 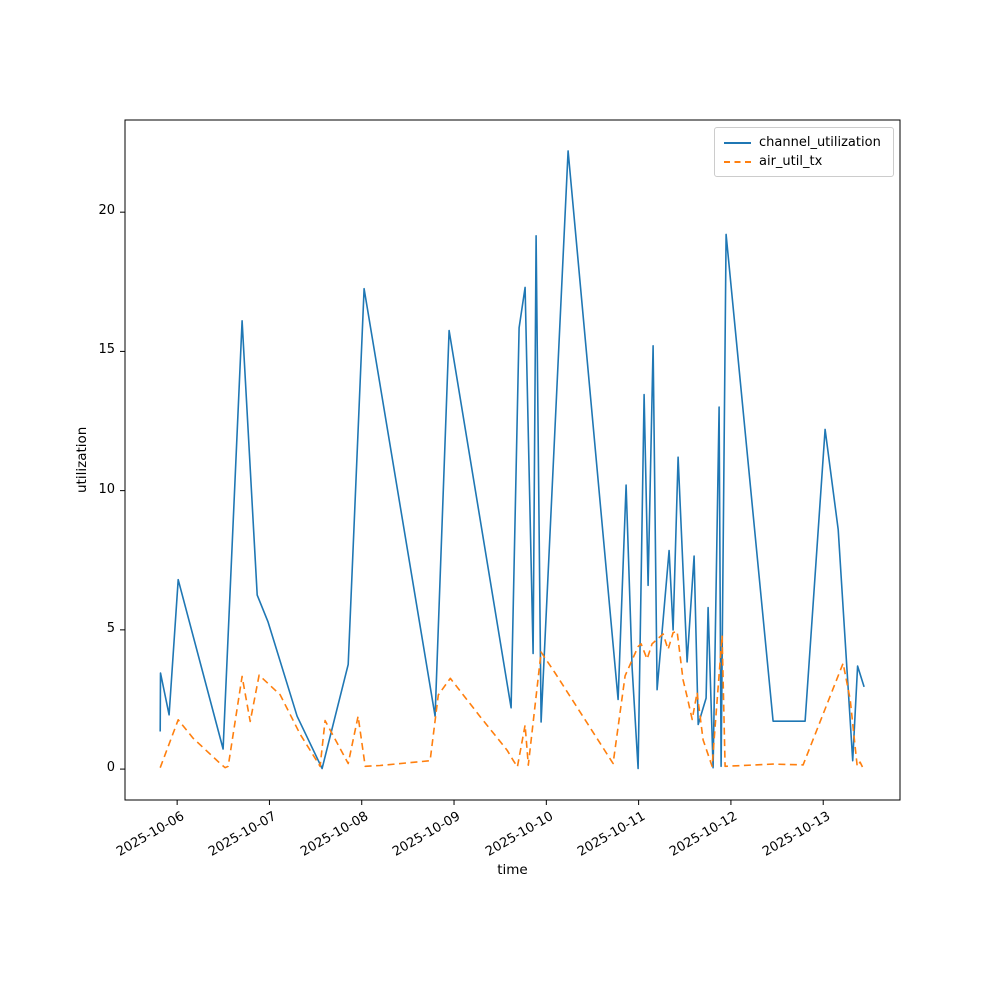 What do you see at coordinates (512, 870) in the screenshot?
I see `x-axis-title: time` at bounding box center [512, 870].